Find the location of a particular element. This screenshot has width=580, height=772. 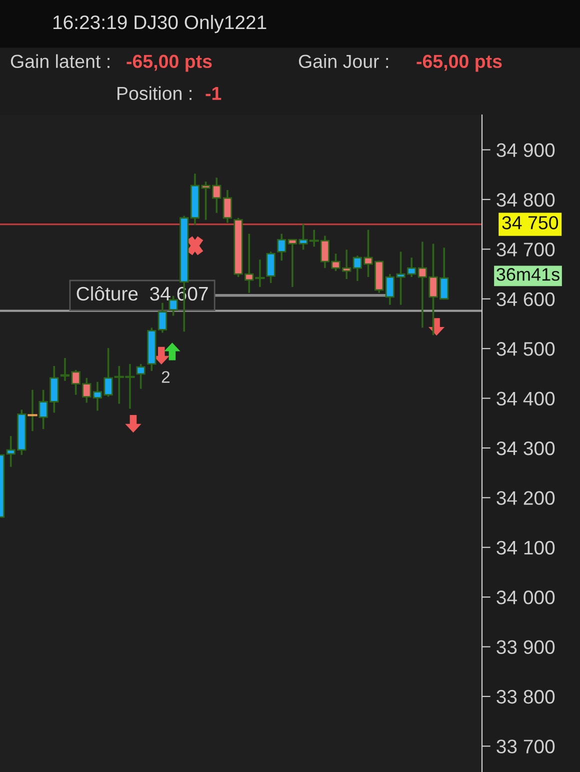

text: 36m41s is located at coordinates (528, 274).